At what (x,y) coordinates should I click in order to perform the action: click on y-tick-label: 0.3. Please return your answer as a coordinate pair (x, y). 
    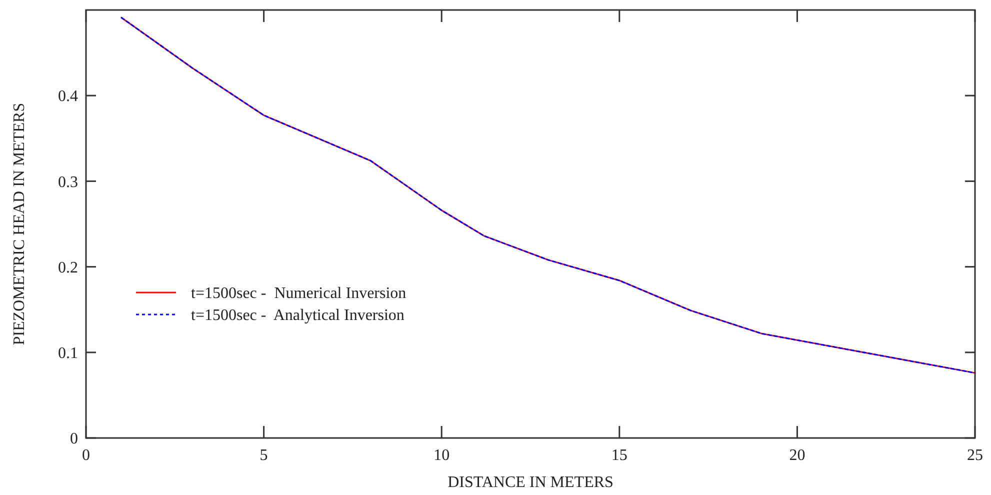
    Looking at the image, I should click on (68, 182).